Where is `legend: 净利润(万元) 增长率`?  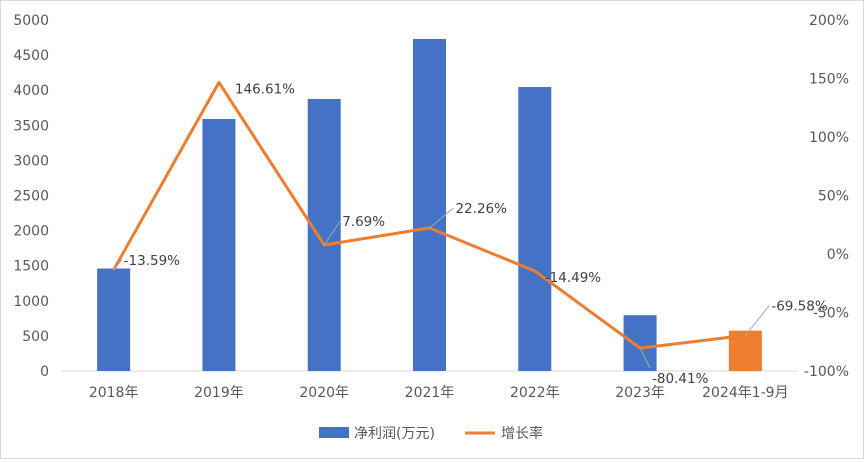
legend: 净利润(万元) 增长率 is located at coordinates (431, 433).